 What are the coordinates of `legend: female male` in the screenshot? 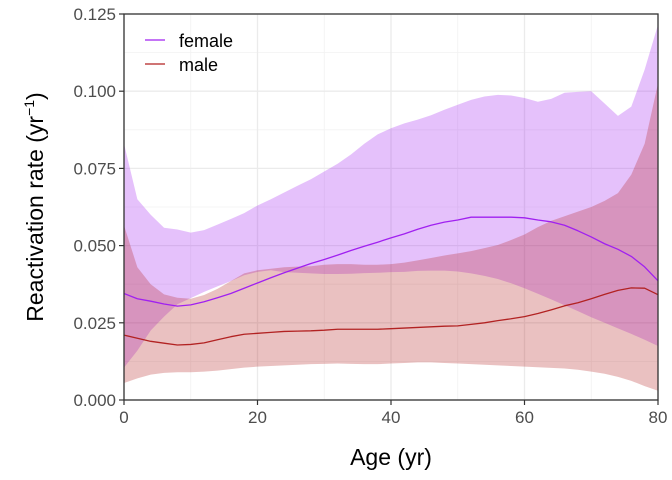 It's located at (189, 53).